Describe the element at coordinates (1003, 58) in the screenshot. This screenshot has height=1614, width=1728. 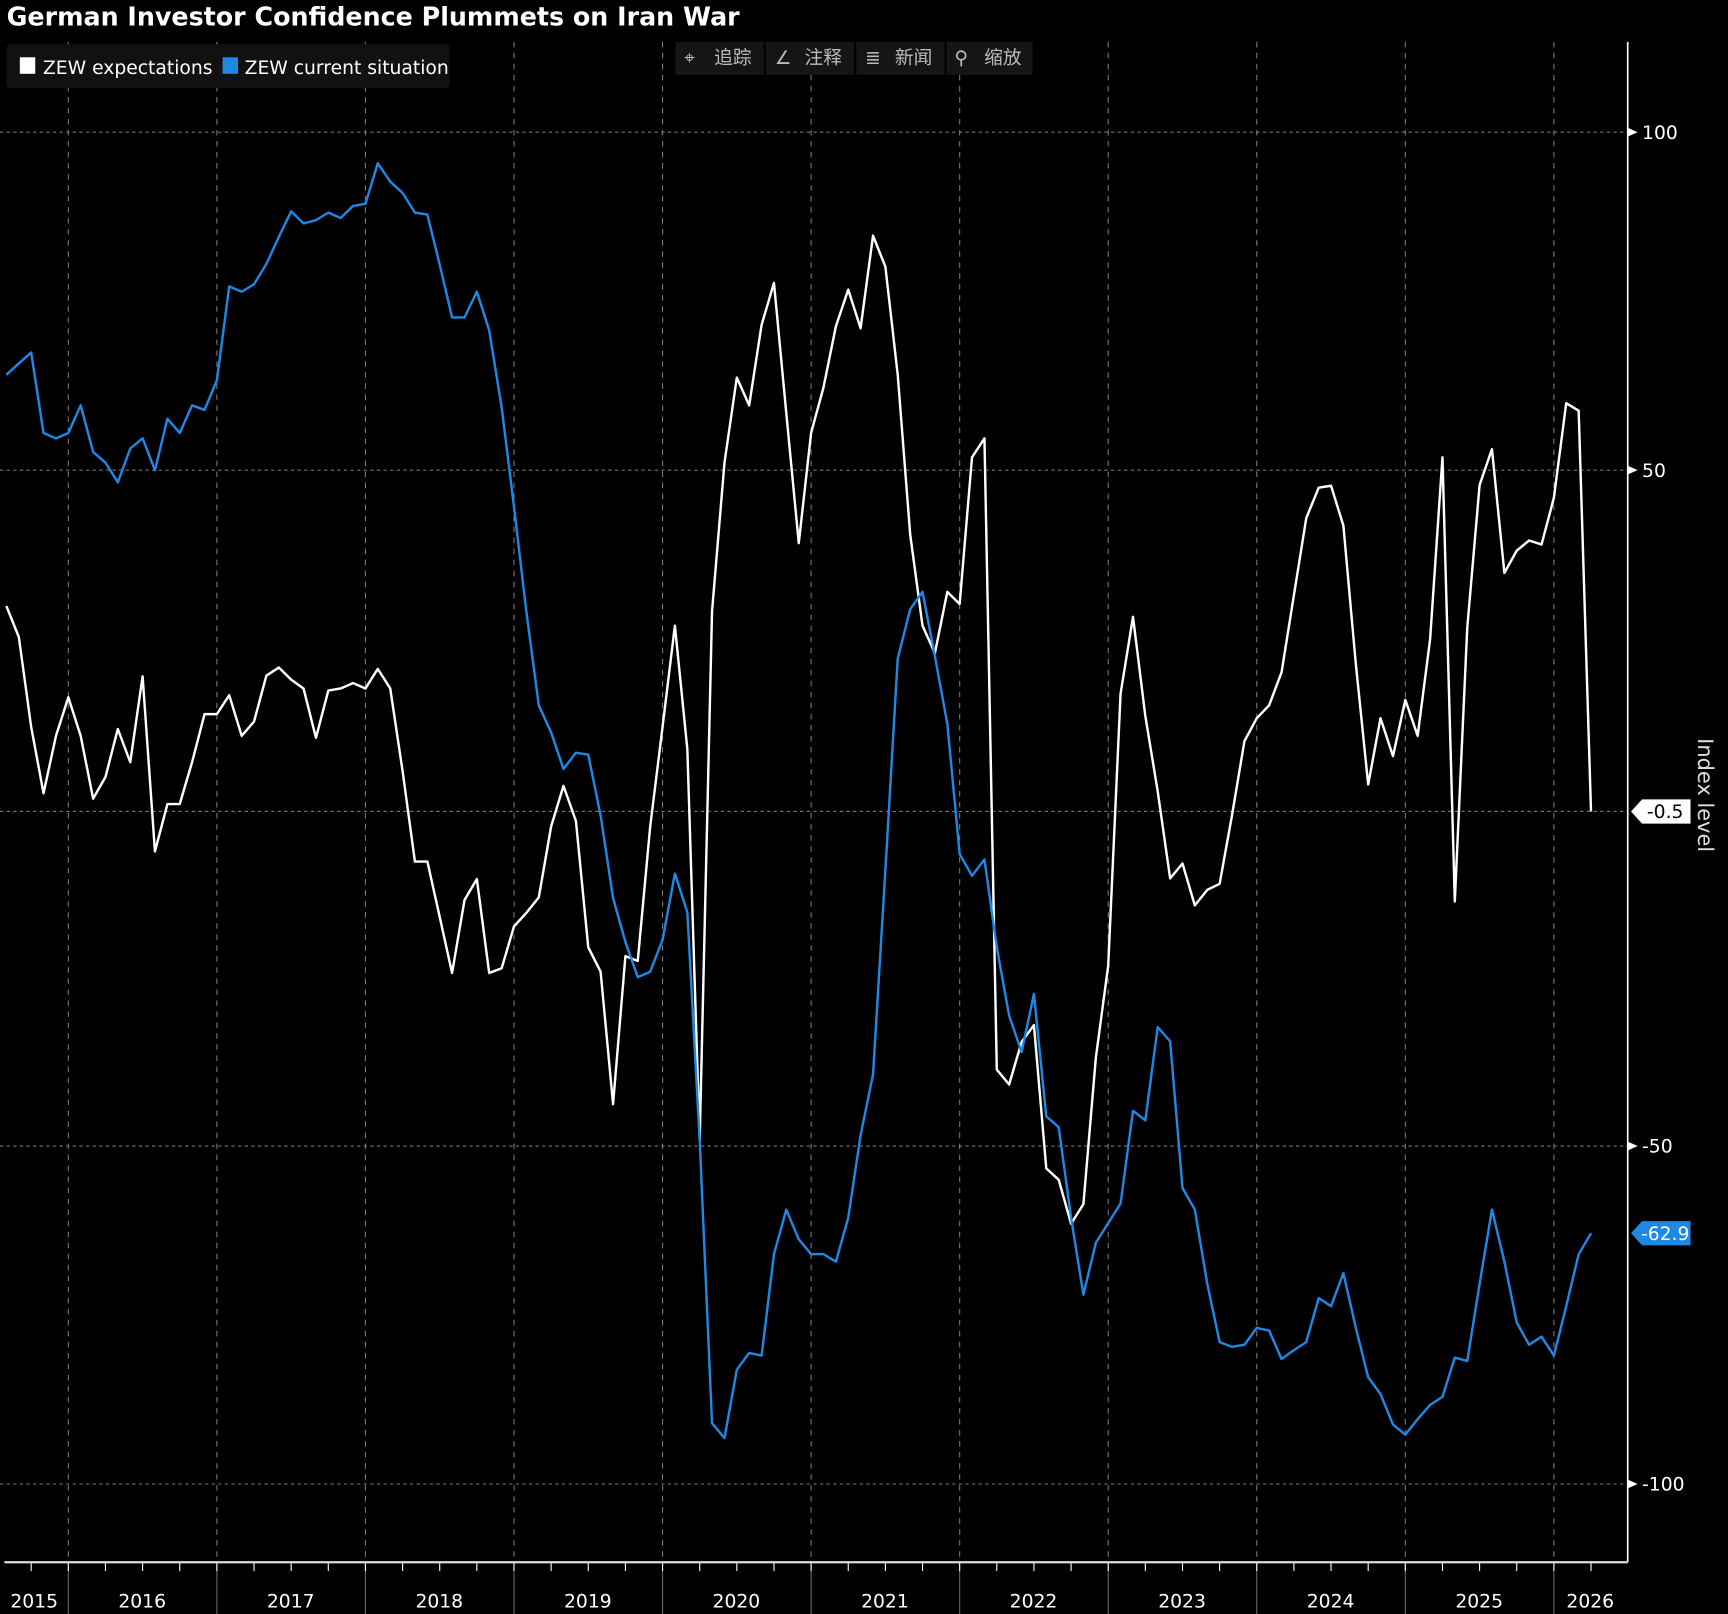
I see `zoom-label: 缩放` at that location.